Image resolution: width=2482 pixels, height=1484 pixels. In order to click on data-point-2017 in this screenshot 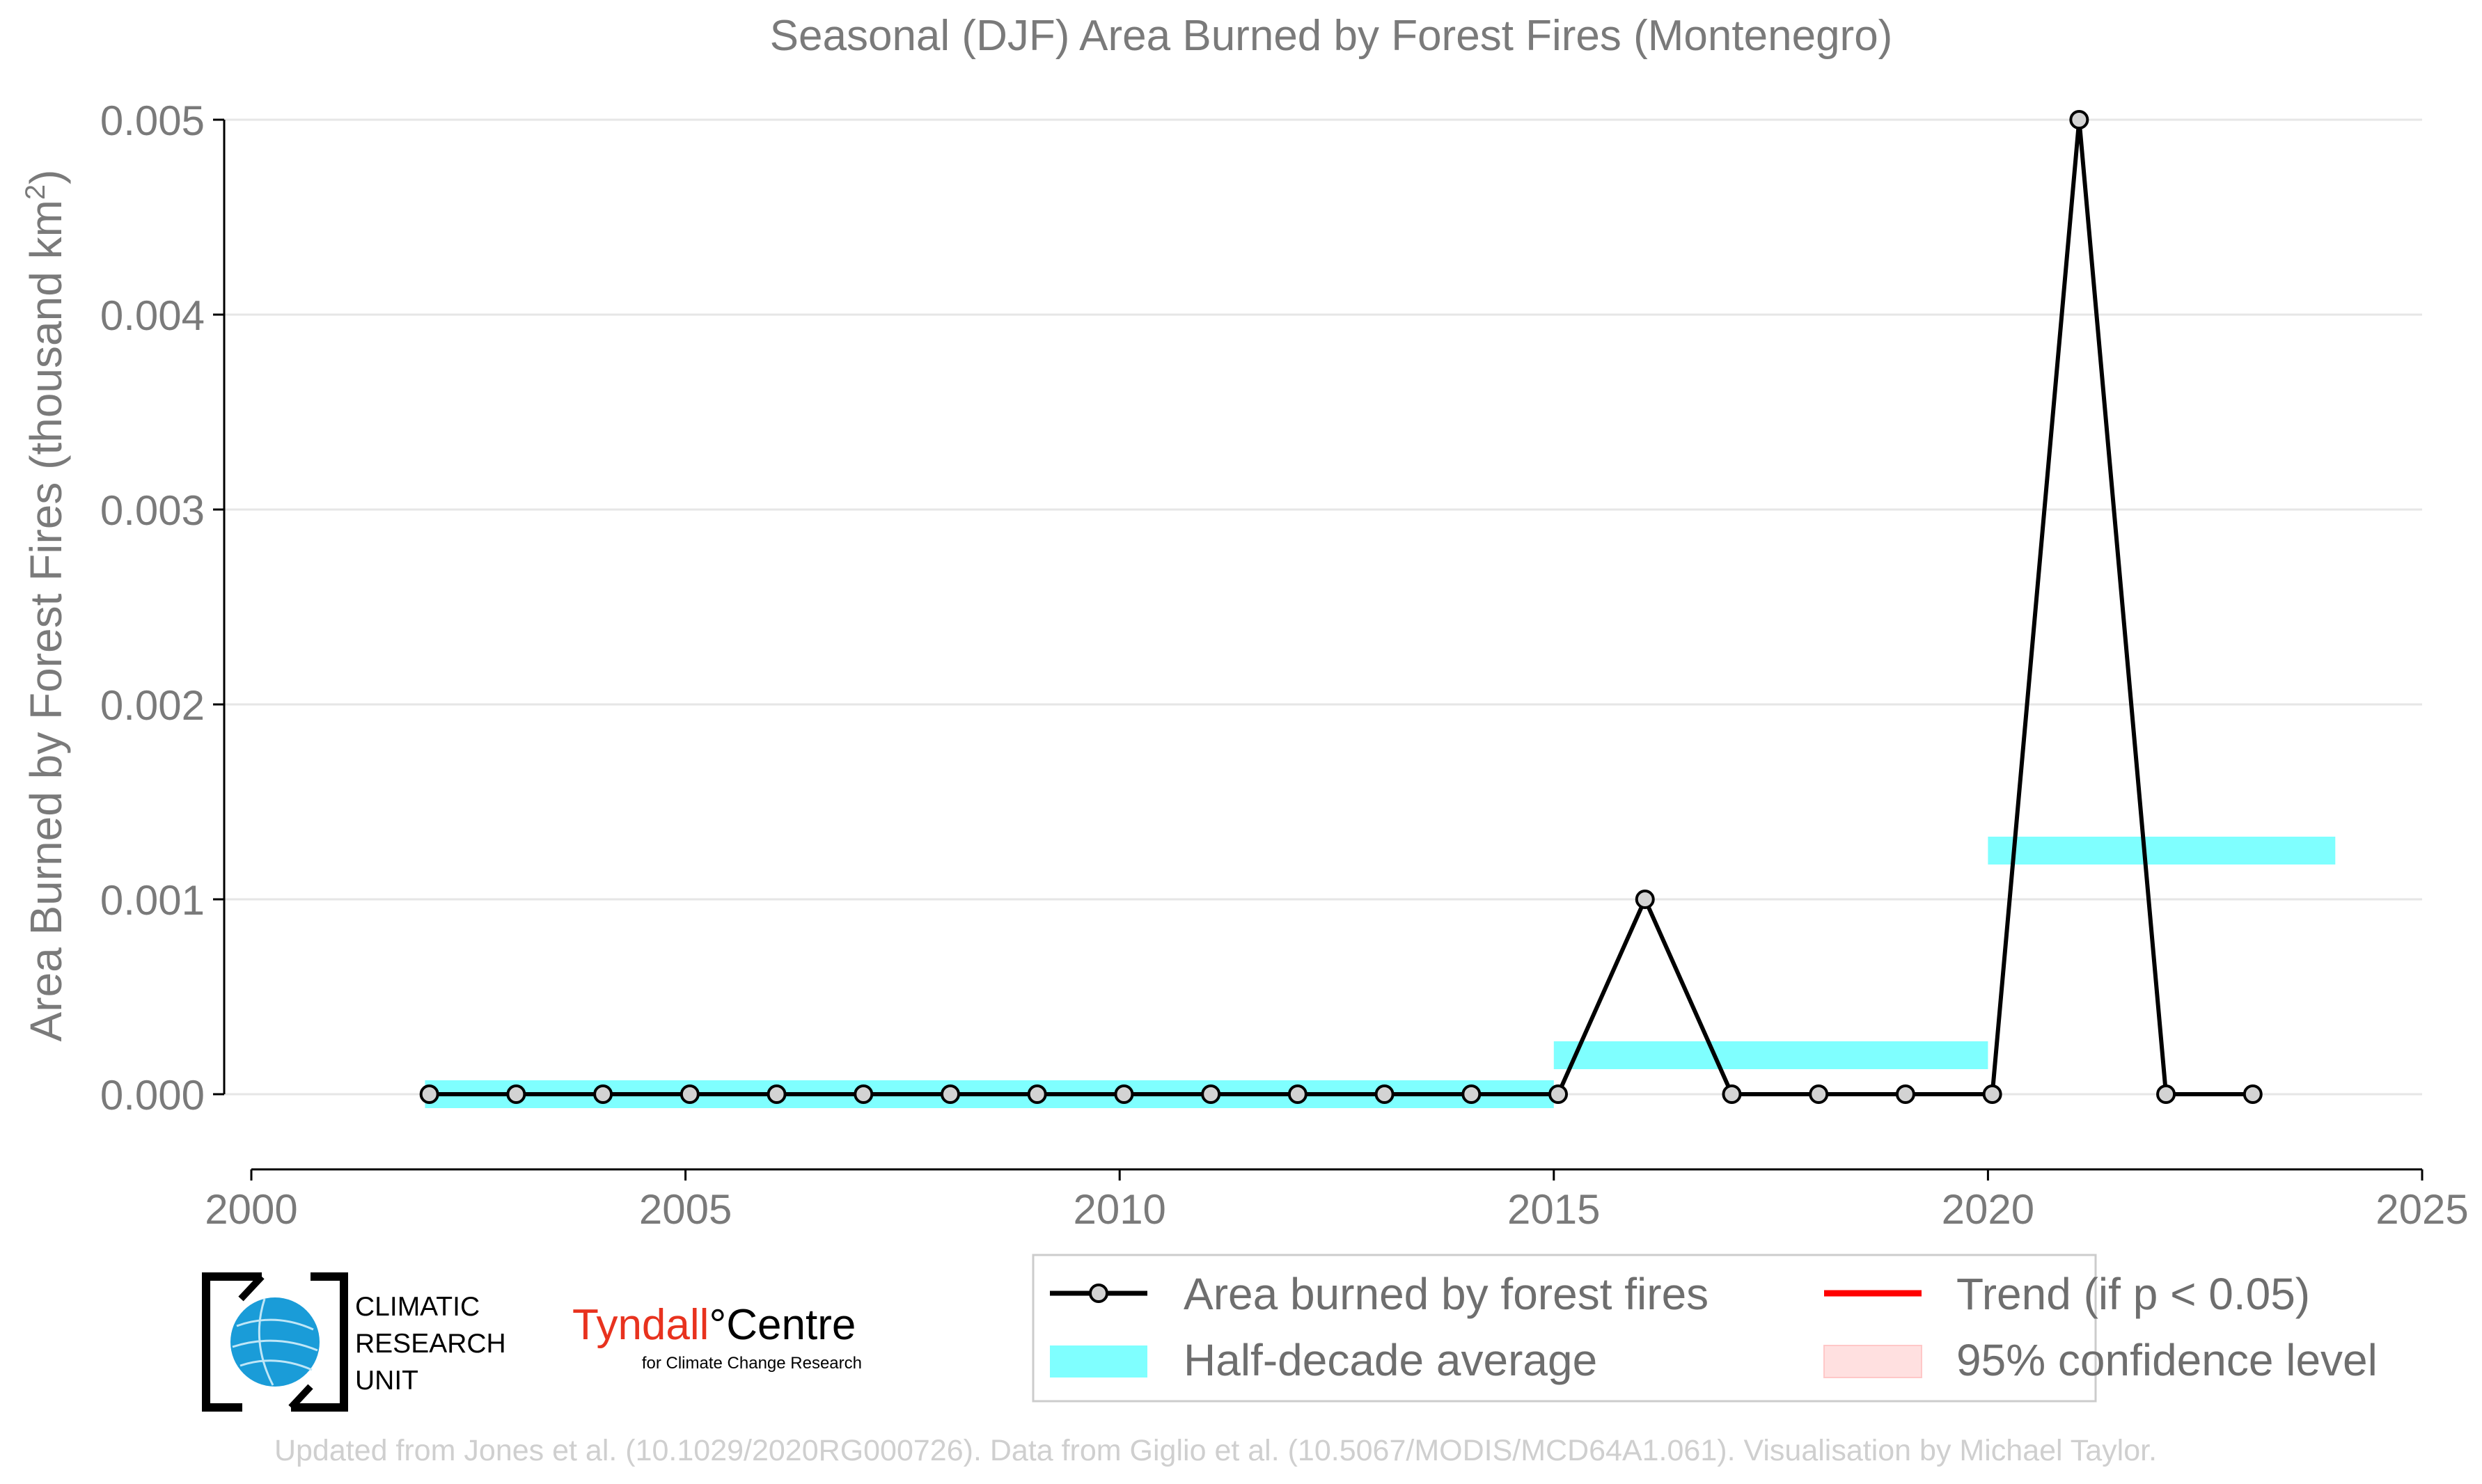, I will do `click(1732, 1094)`.